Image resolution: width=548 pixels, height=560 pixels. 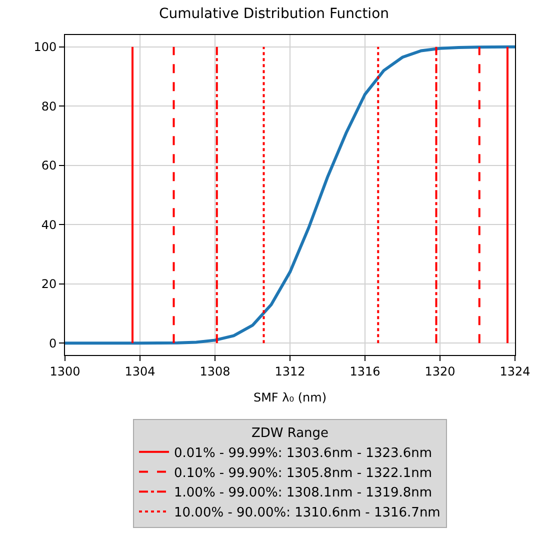 What do you see at coordinates (215, 371) in the screenshot?
I see `x-tick-label: 1308` at bounding box center [215, 371].